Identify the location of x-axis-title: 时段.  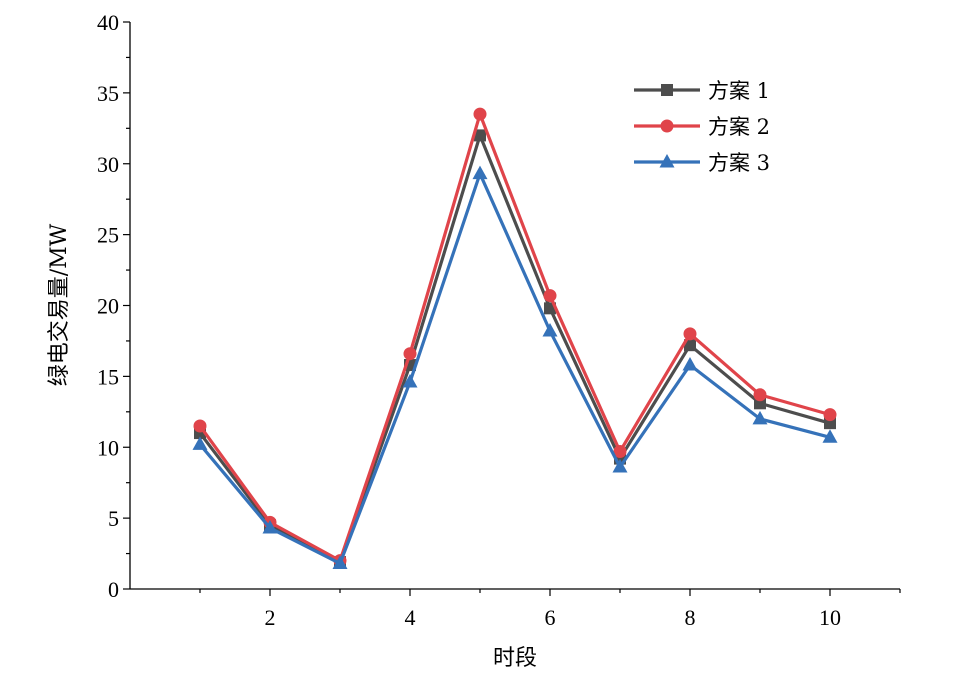
(515, 658).